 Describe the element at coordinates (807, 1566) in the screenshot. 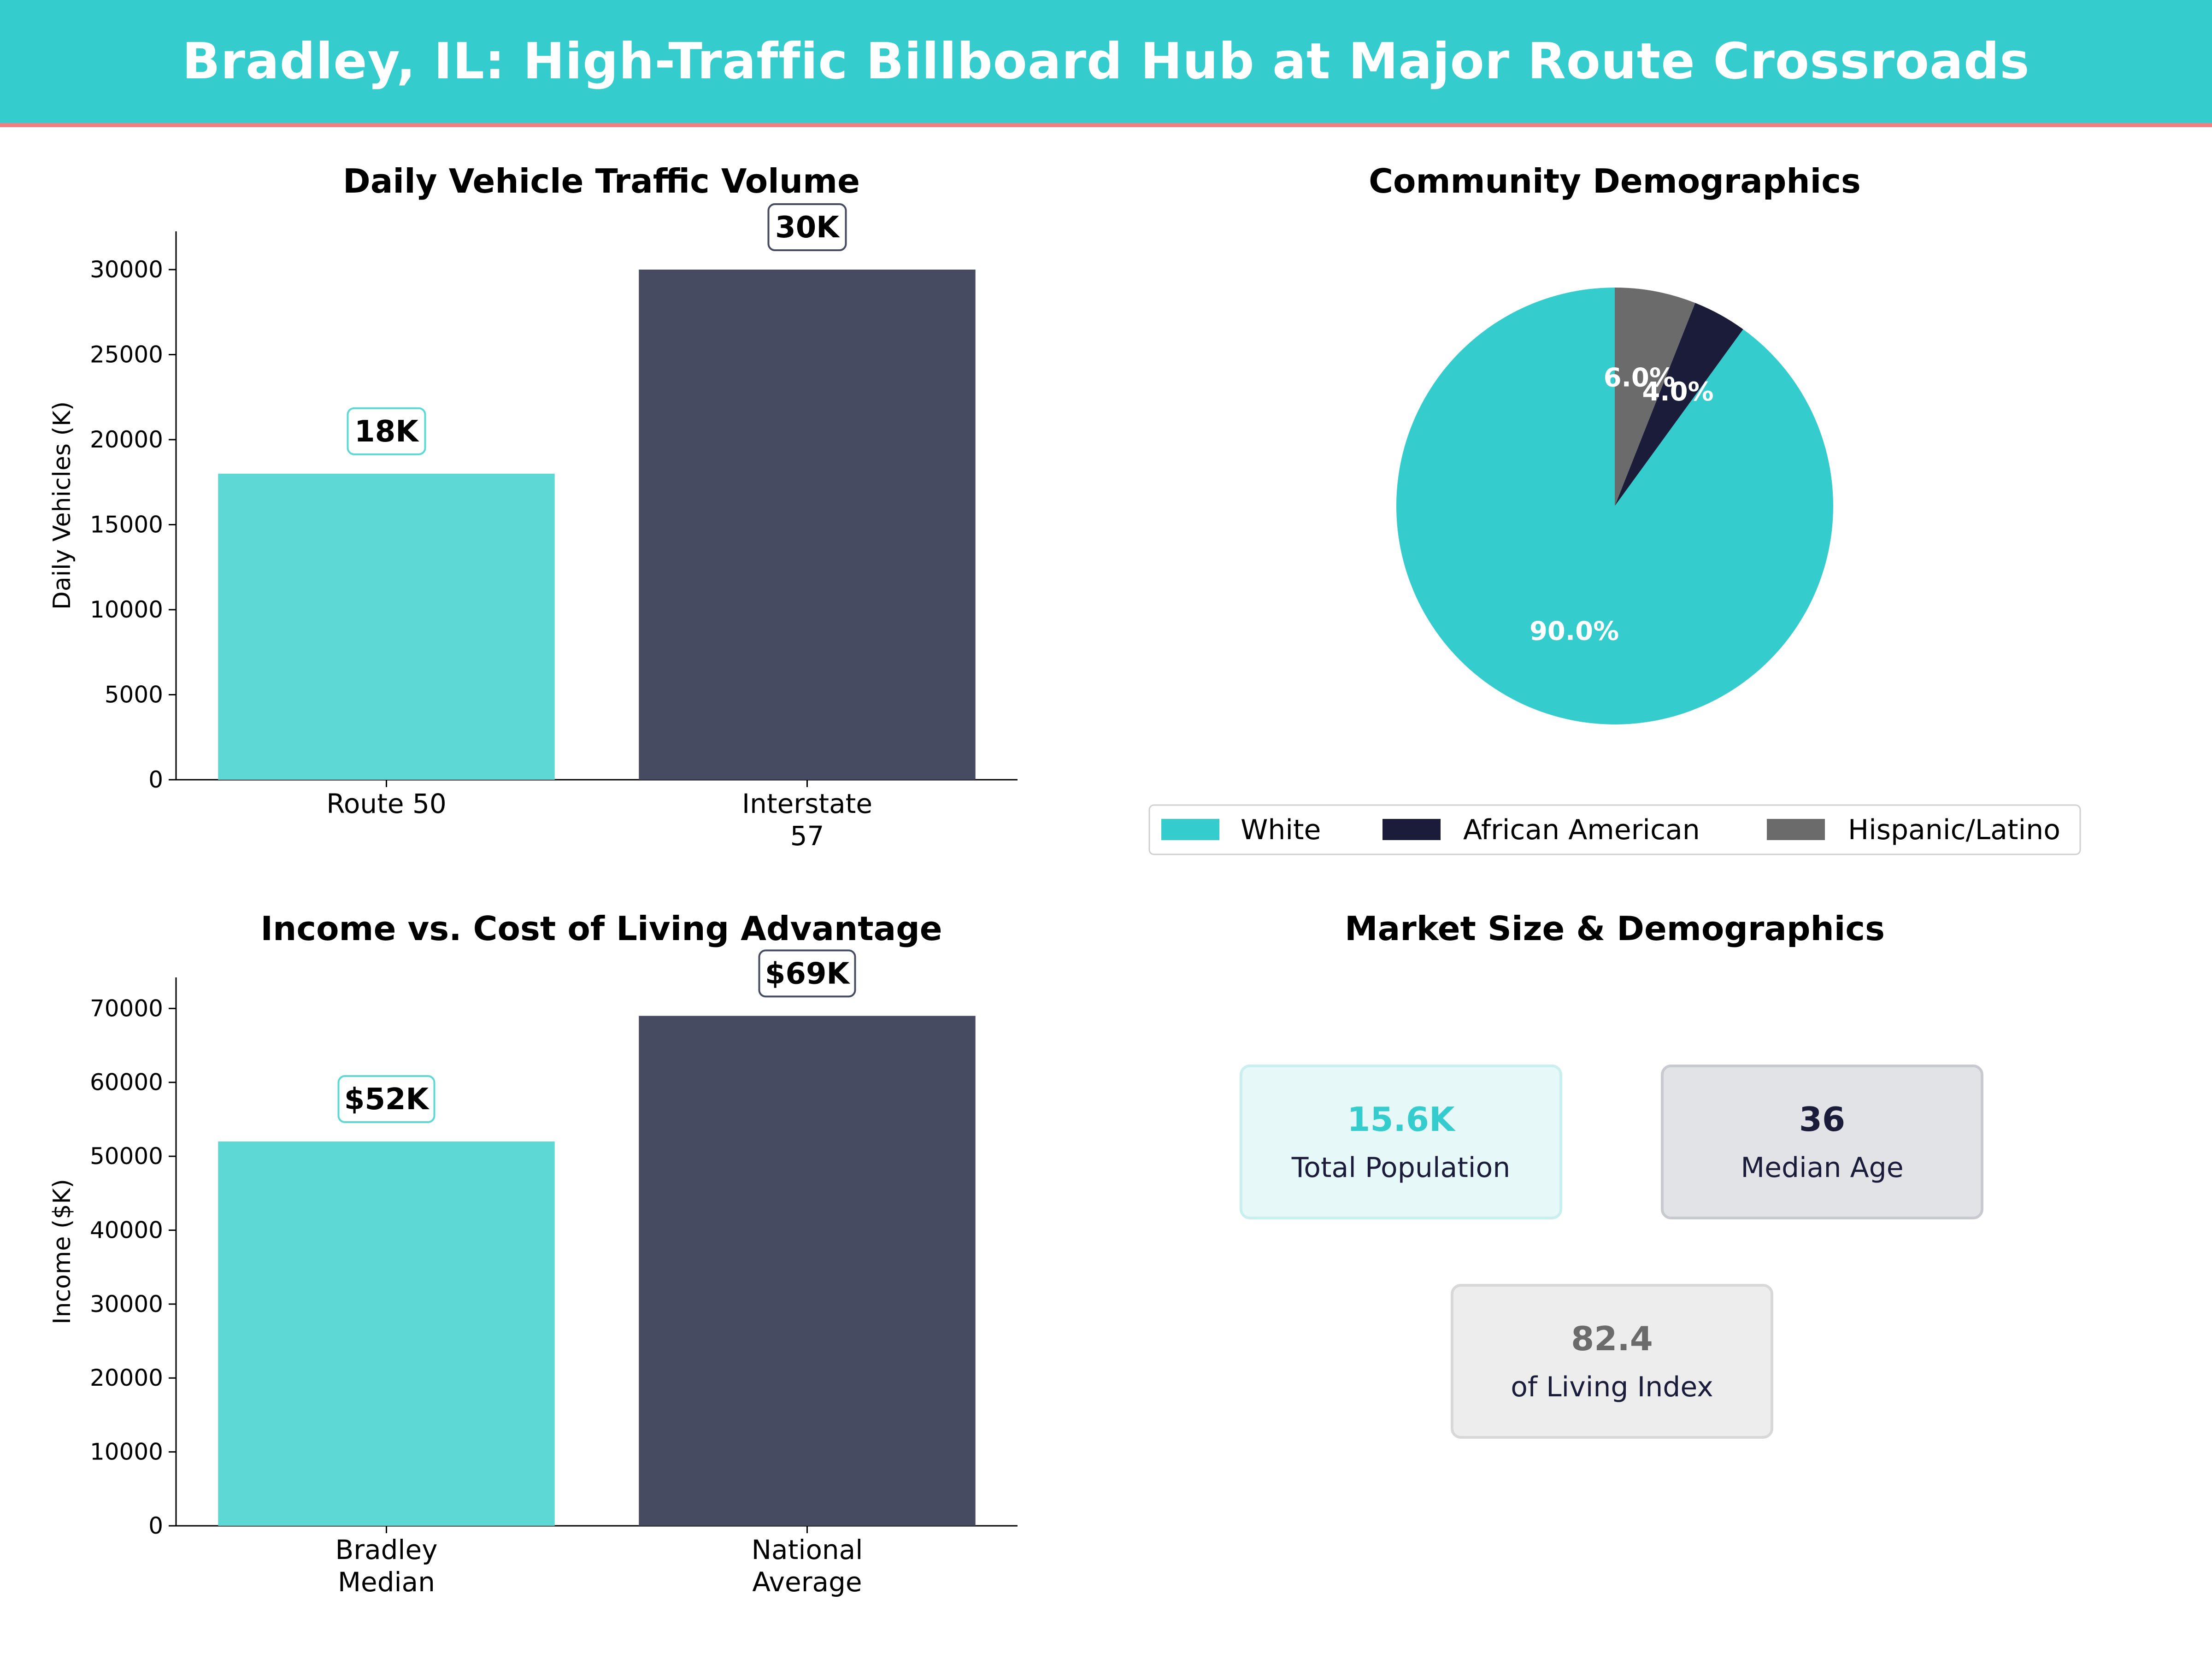

I see `x-tick-label: National Average` at that location.